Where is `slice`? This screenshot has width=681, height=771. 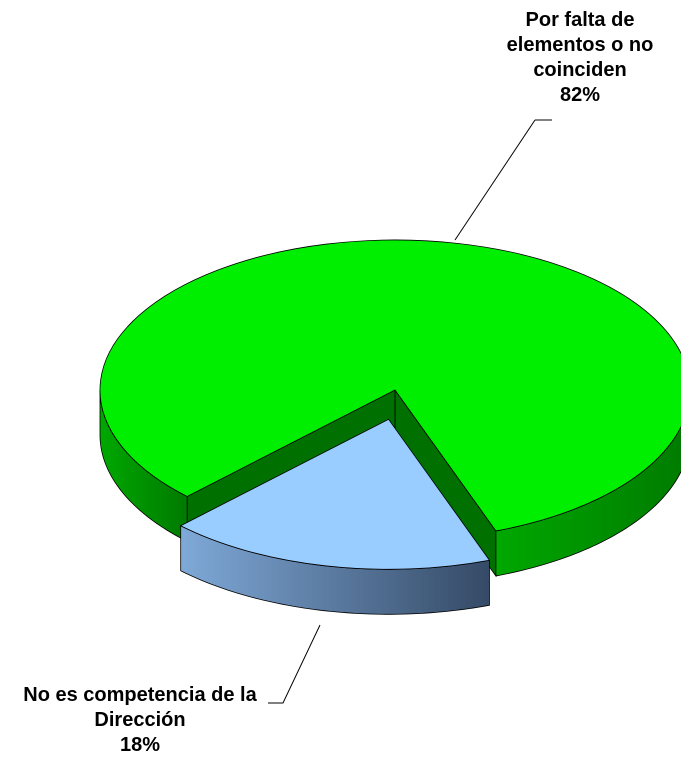 slice is located at coordinates (335, 494).